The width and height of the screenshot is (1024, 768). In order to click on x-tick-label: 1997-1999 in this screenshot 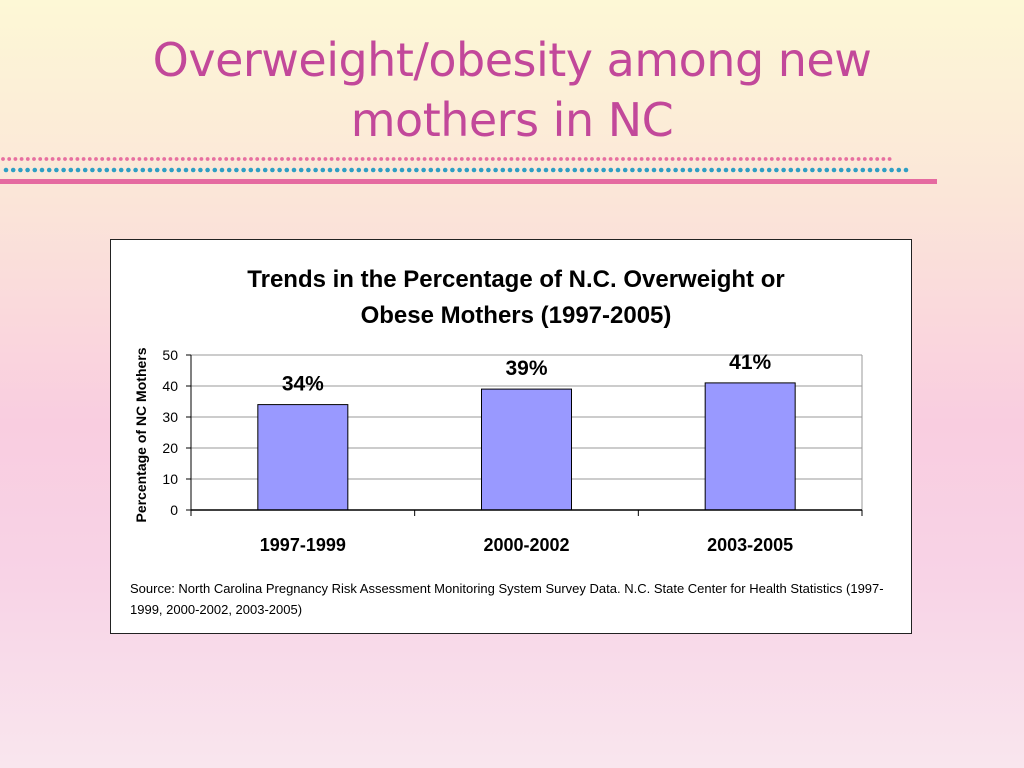, I will do `click(303, 545)`.